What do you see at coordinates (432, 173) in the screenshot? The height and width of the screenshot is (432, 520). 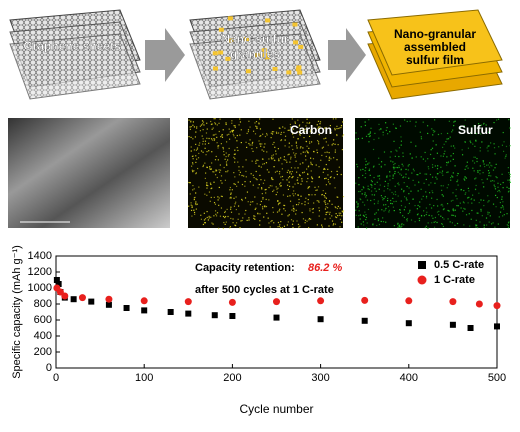 I see `sulfur-map` at bounding box center [432, 173].